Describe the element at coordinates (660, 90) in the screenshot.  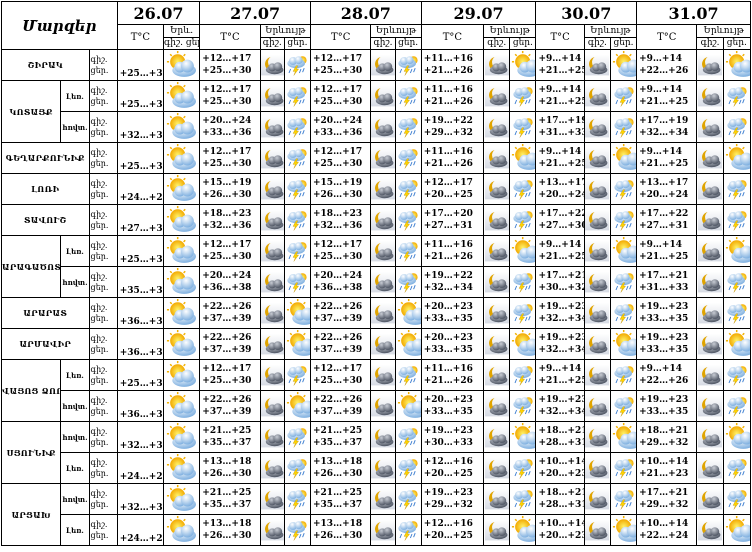
I see `night-temperature: +9…+14` at that location.